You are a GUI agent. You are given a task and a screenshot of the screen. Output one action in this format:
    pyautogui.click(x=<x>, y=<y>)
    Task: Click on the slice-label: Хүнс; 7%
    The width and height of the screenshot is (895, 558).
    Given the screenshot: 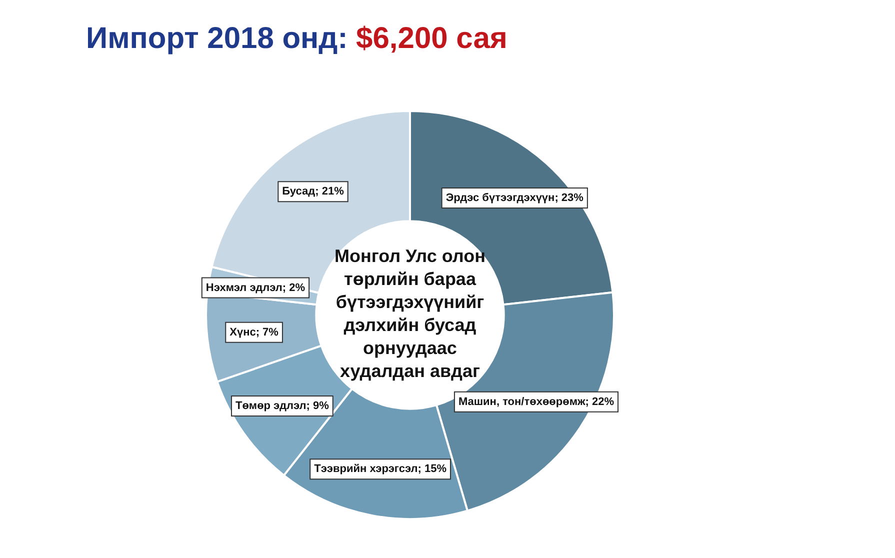 What is the action you would take?
    pyautogui.click(x=254, y=332)
    